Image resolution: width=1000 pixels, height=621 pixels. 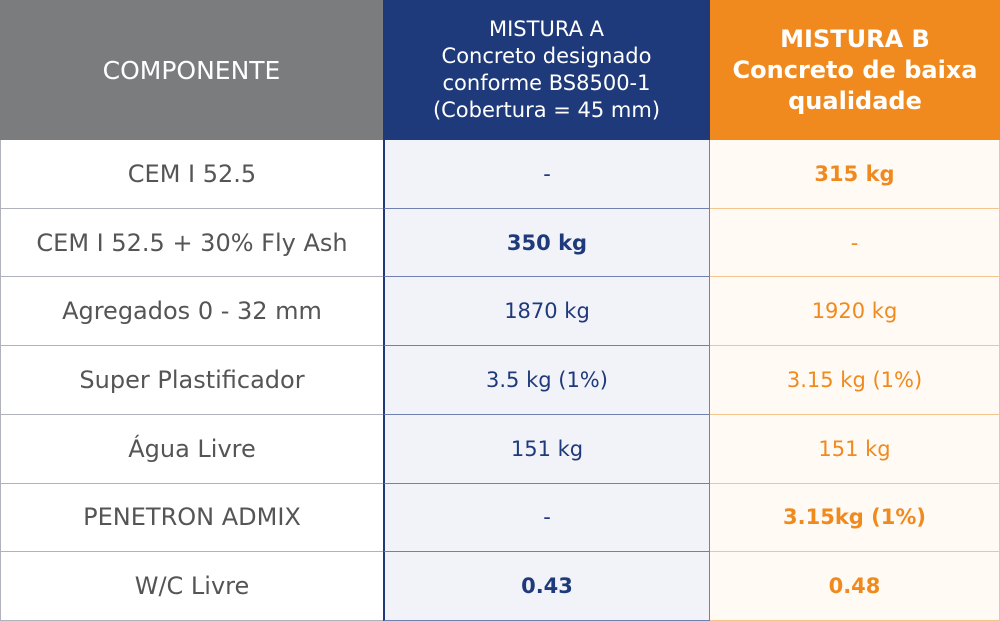 I want to click on mix-b-cell: 151 kg, so click(x=855, y=449).